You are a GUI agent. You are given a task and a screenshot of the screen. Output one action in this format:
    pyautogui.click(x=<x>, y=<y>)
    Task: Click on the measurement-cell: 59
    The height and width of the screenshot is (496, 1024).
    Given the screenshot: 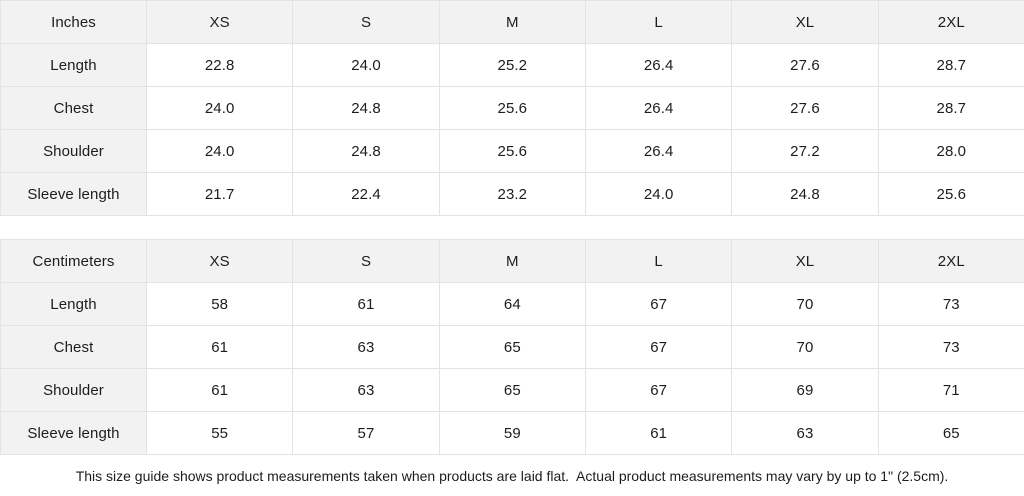 What is the action you would take?
    pyautogui.click(x=512, y=433)
    